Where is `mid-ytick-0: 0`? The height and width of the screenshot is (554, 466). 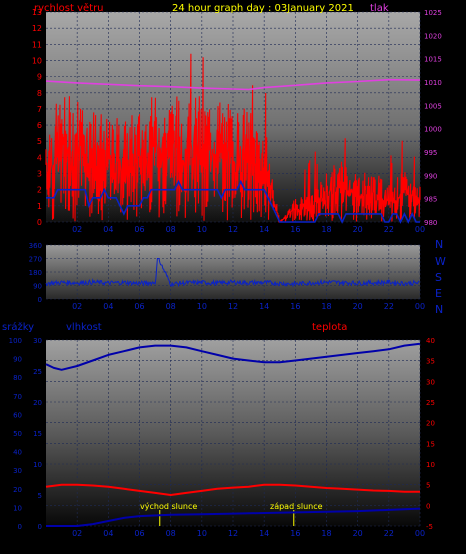
mid-ytick-0: 0 is located at coordinates (40, 300).